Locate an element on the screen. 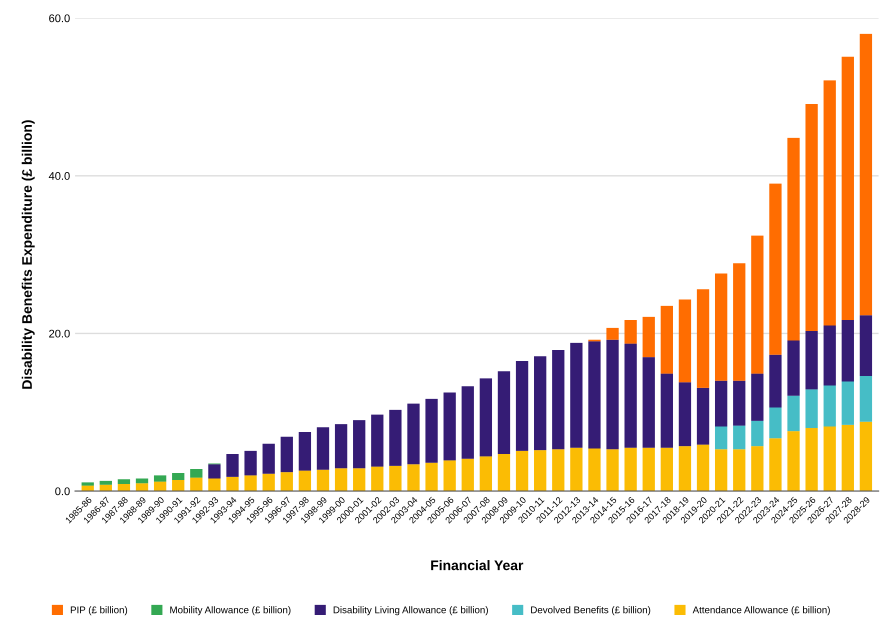  y-tick-label: 40.0 is located at coordinates (59, 176).